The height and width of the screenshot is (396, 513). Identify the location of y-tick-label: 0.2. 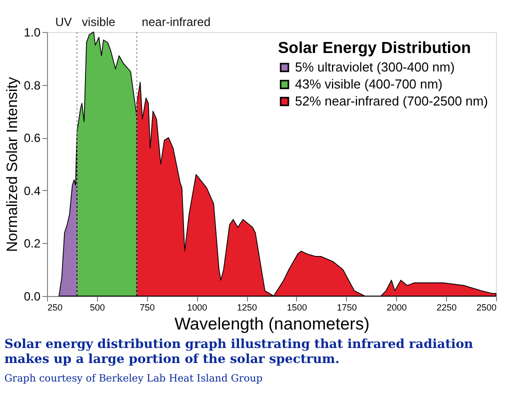
(32, 243).